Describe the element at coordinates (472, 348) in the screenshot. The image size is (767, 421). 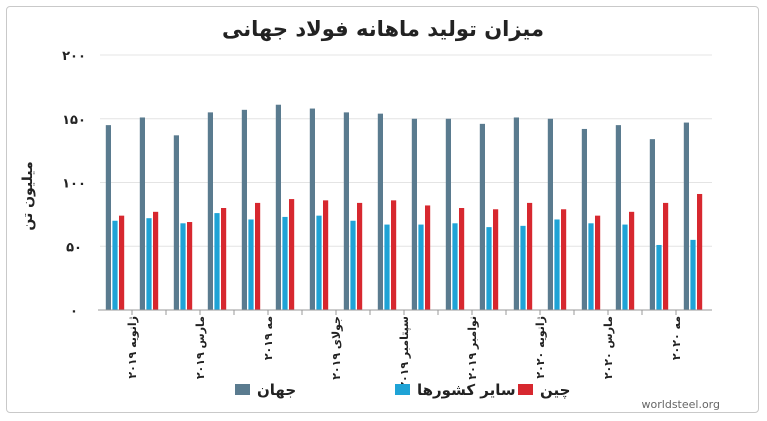
I see `x-category-label: نوامبر ۲۰۱۹` at that location.